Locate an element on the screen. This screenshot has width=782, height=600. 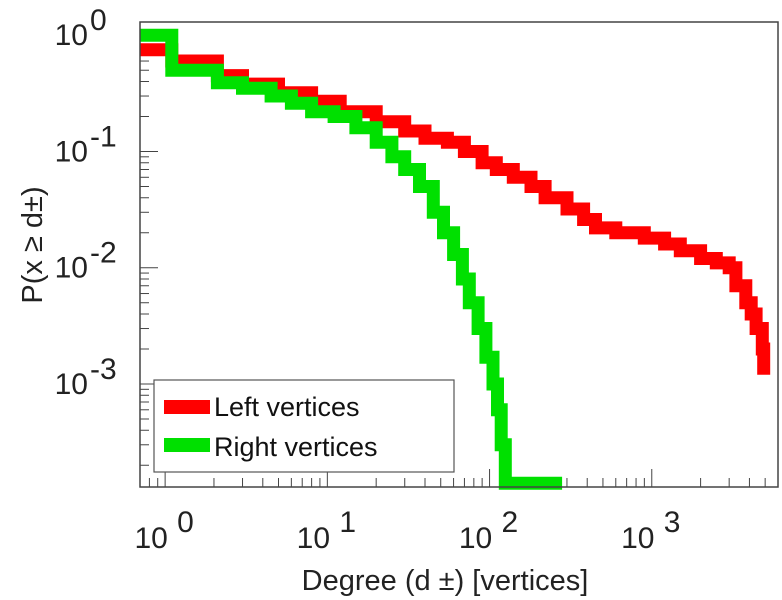
y-tick-exponent: 0 is located at coordinates (98, 20).